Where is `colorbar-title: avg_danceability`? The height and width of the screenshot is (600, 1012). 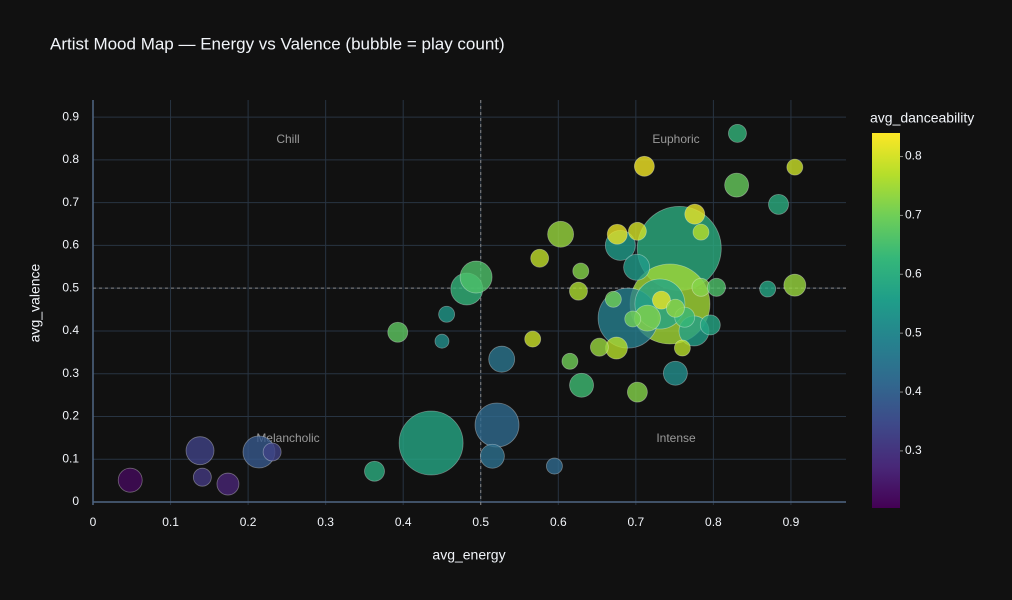 colorbar-title: avg_danceability is located at coordinates (922, 118).